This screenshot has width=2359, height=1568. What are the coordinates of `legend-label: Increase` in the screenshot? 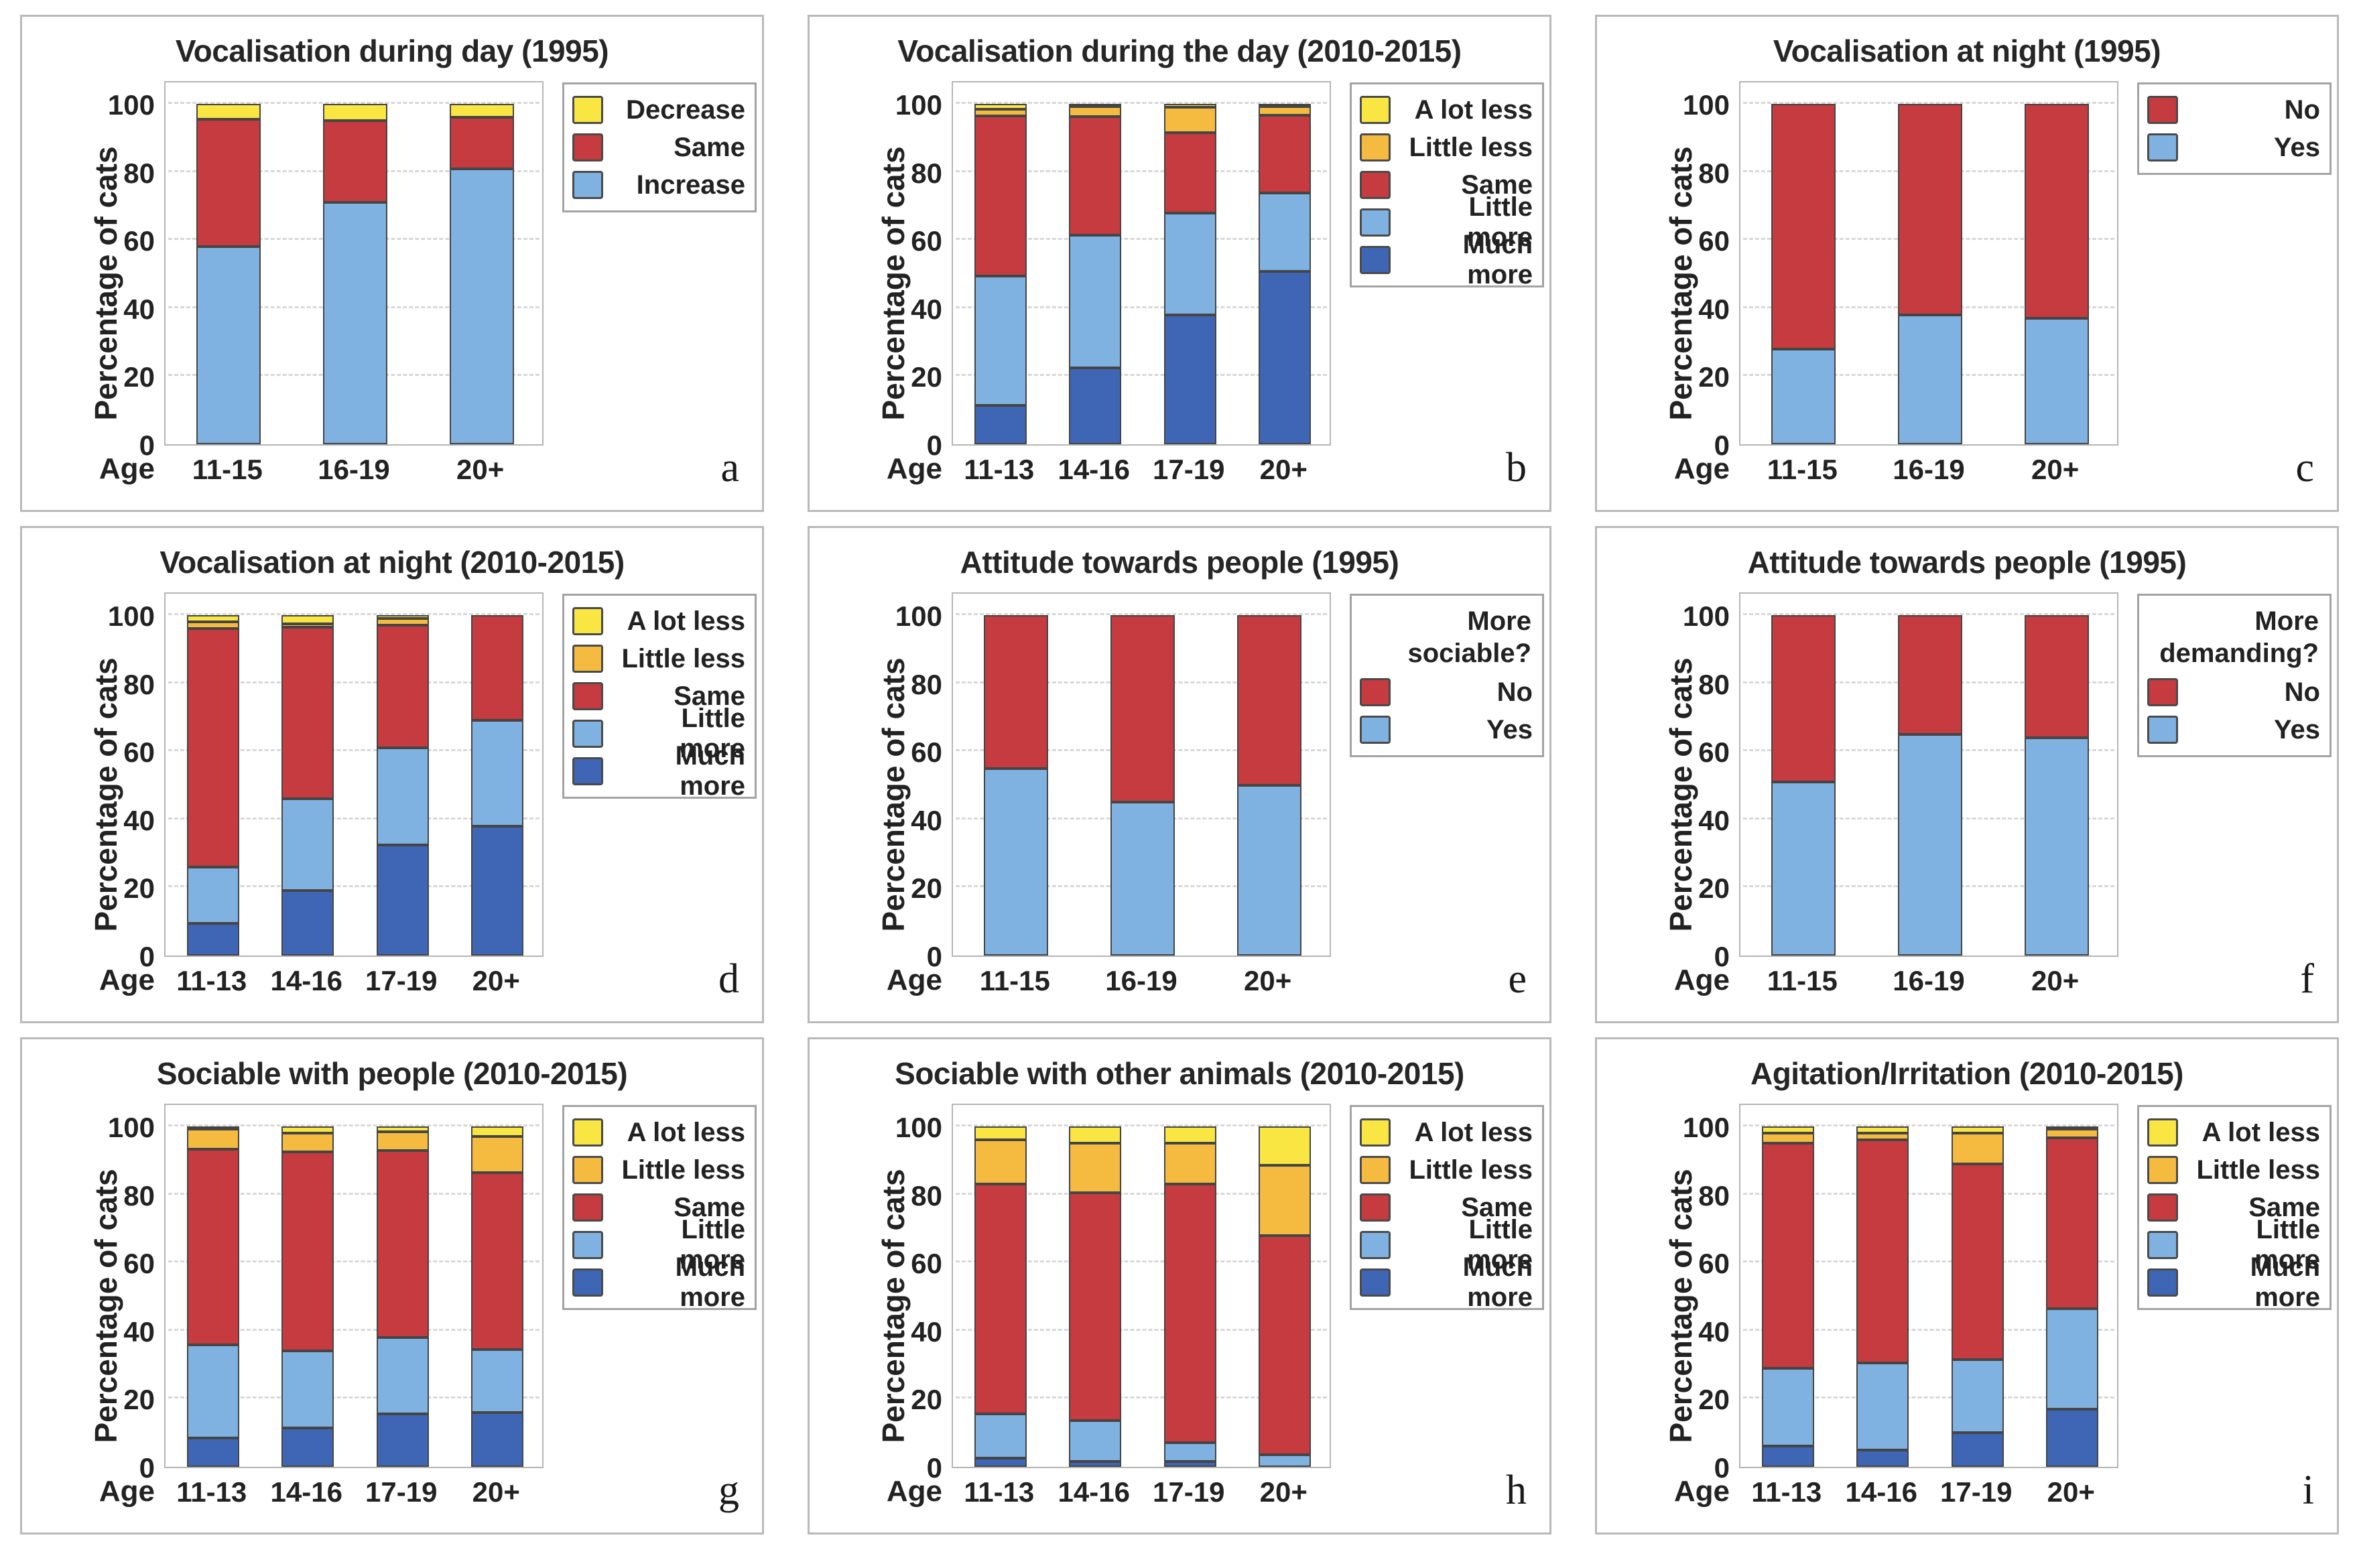 It's located at (690, 185).